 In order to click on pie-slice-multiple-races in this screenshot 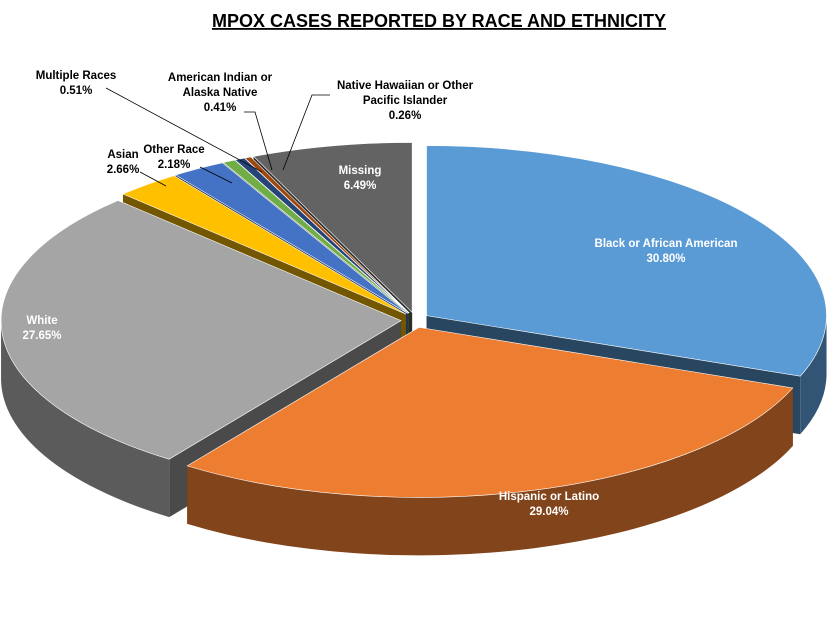, I will do `click(315, 236)`.